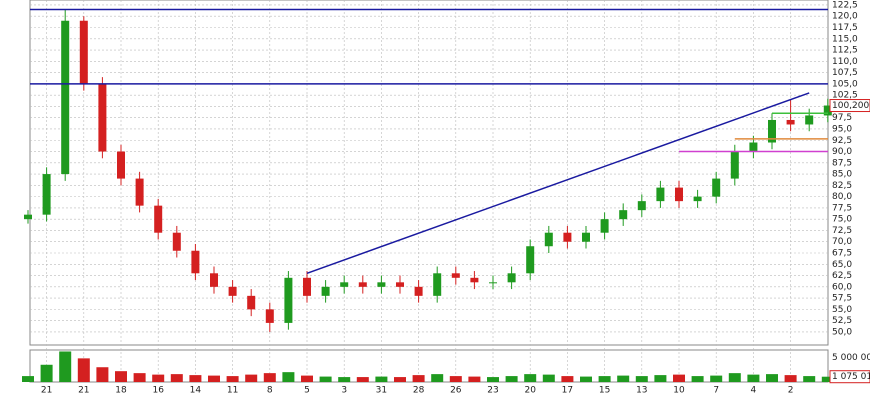 This screenshot has width=870, height=404. What do you see at coordinates (196, 391) in the screenshot?
I see `x-tick-label: 14` at bounding box center [196, 391].